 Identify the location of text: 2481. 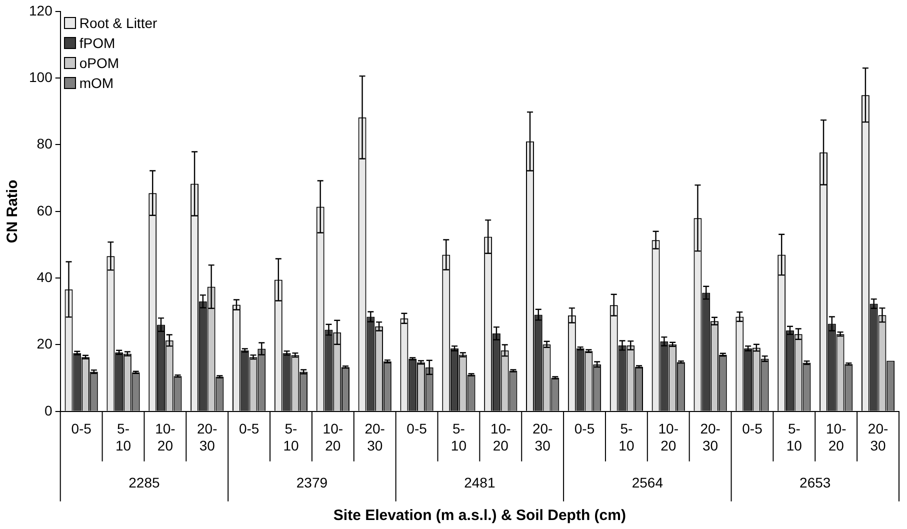
(480, 482).